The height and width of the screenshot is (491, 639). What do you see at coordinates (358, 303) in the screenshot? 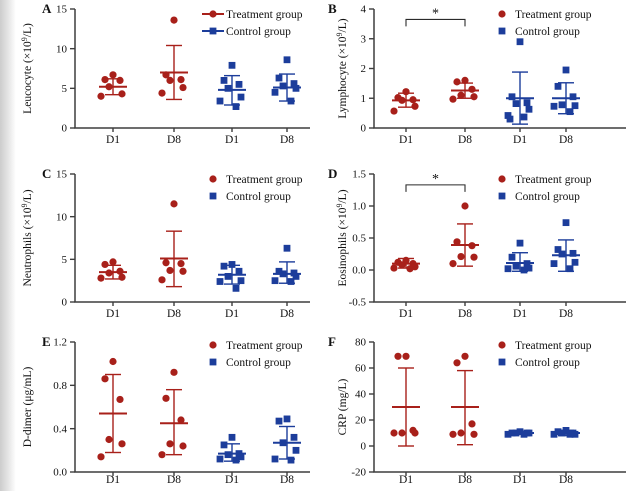
I see `y-tick-label: -0.5` at bounding box center [358, 303].